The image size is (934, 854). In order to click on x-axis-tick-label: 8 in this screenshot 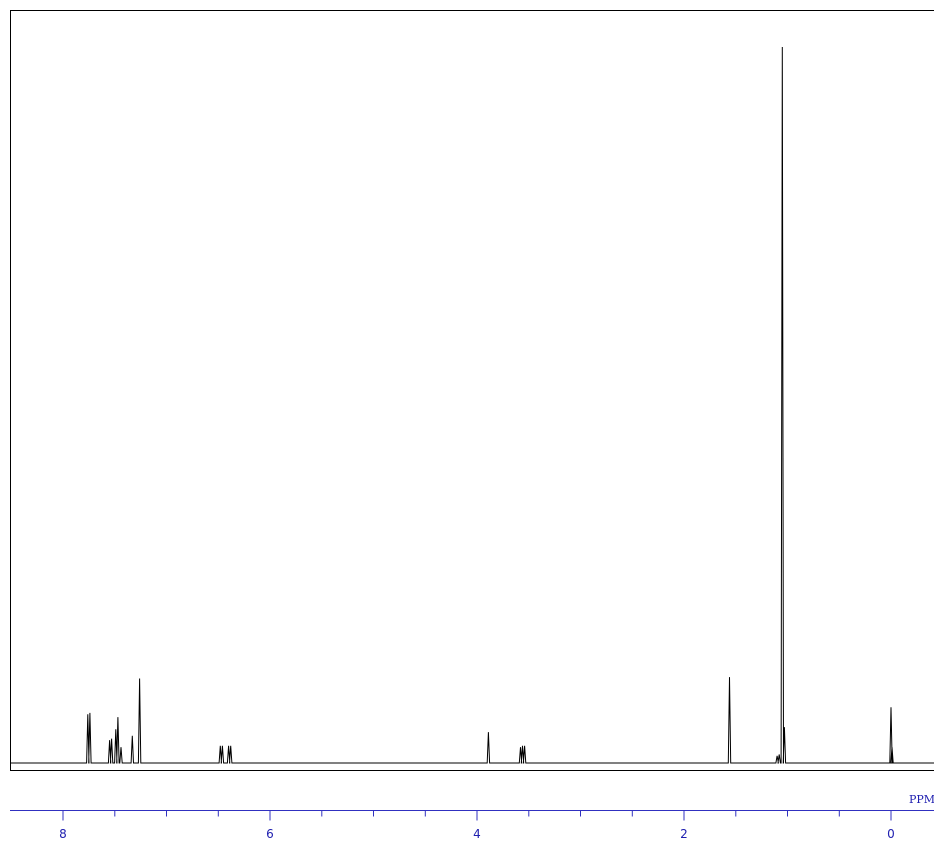, I will do `click(63, 834)`.